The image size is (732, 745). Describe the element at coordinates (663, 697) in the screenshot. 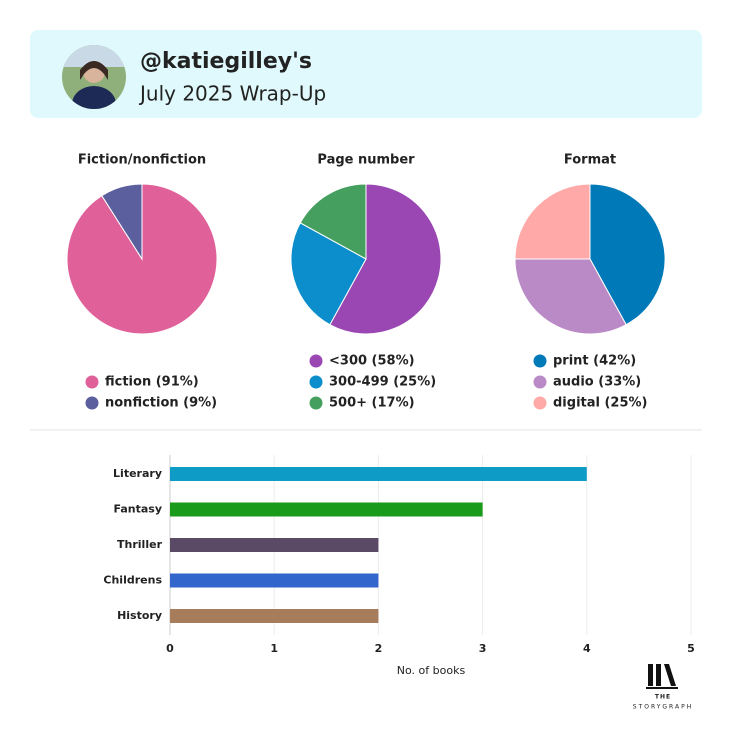

I see `logo-text: THE` at that location.